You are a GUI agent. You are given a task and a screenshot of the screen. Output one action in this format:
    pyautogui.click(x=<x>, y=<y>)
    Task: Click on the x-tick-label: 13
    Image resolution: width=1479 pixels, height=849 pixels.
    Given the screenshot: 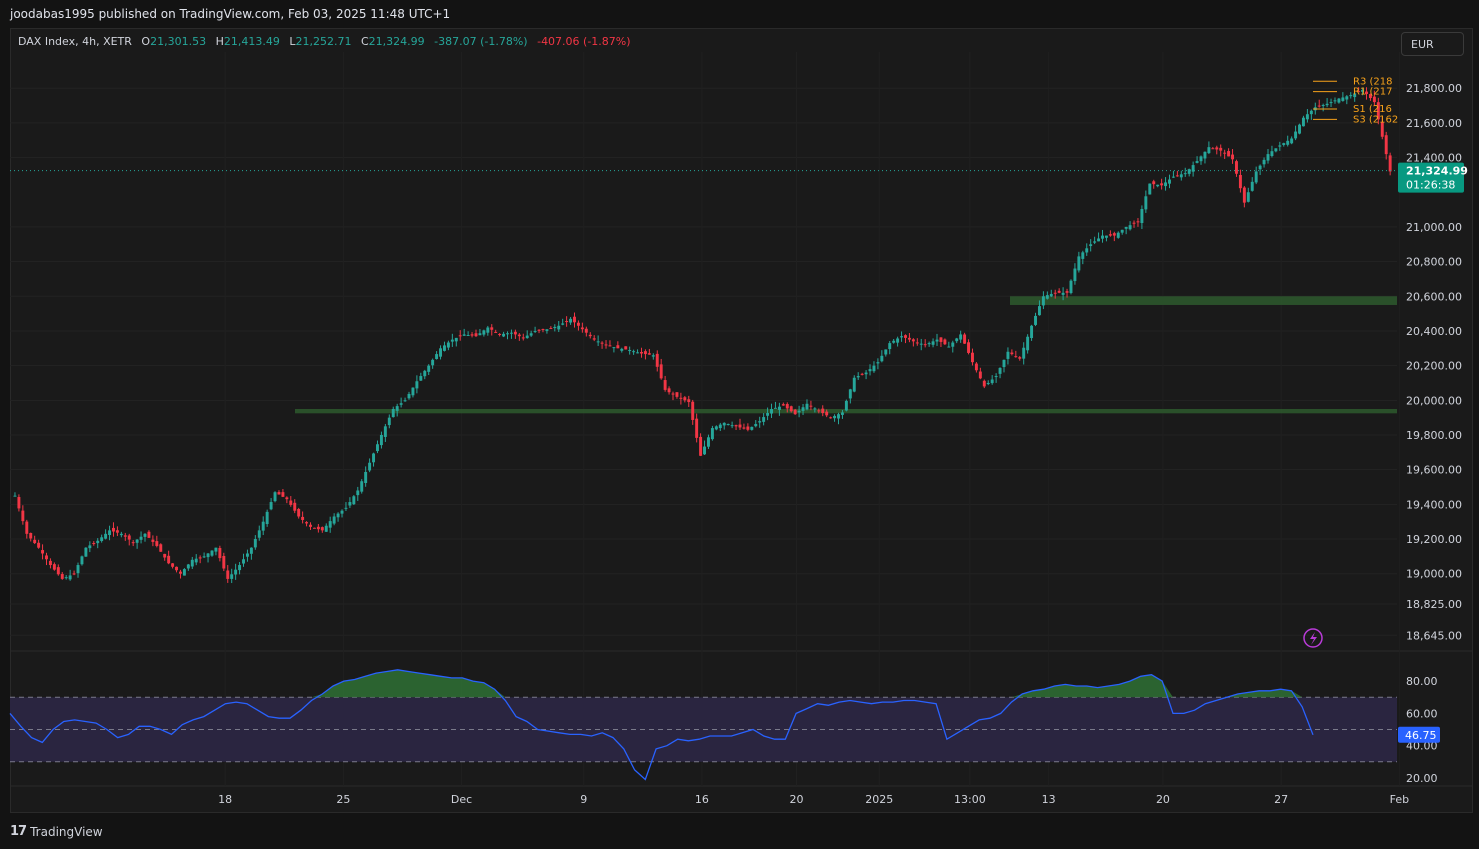 What is the action you would take?
    pyautogui.click(x=1049, y=799)
    